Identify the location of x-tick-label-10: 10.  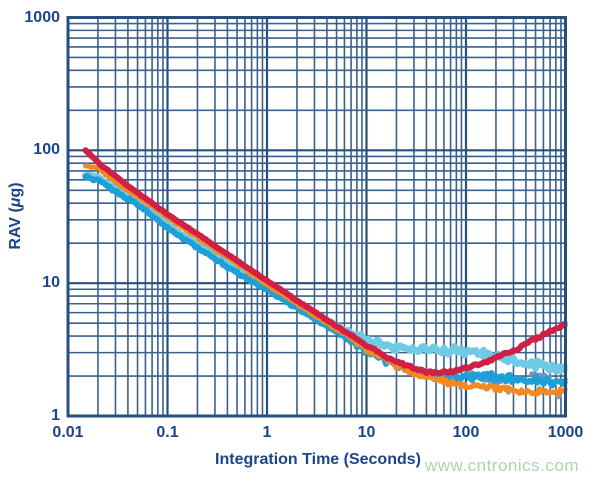
(366, 432).